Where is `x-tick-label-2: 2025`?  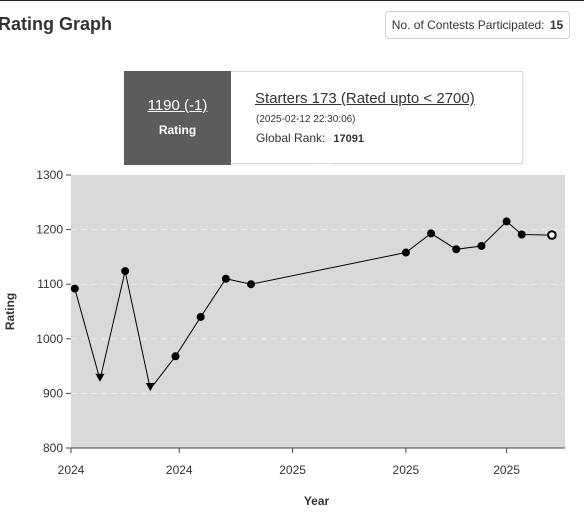
x-tick-label-2: 2025 is located at coordinates (292, 470).